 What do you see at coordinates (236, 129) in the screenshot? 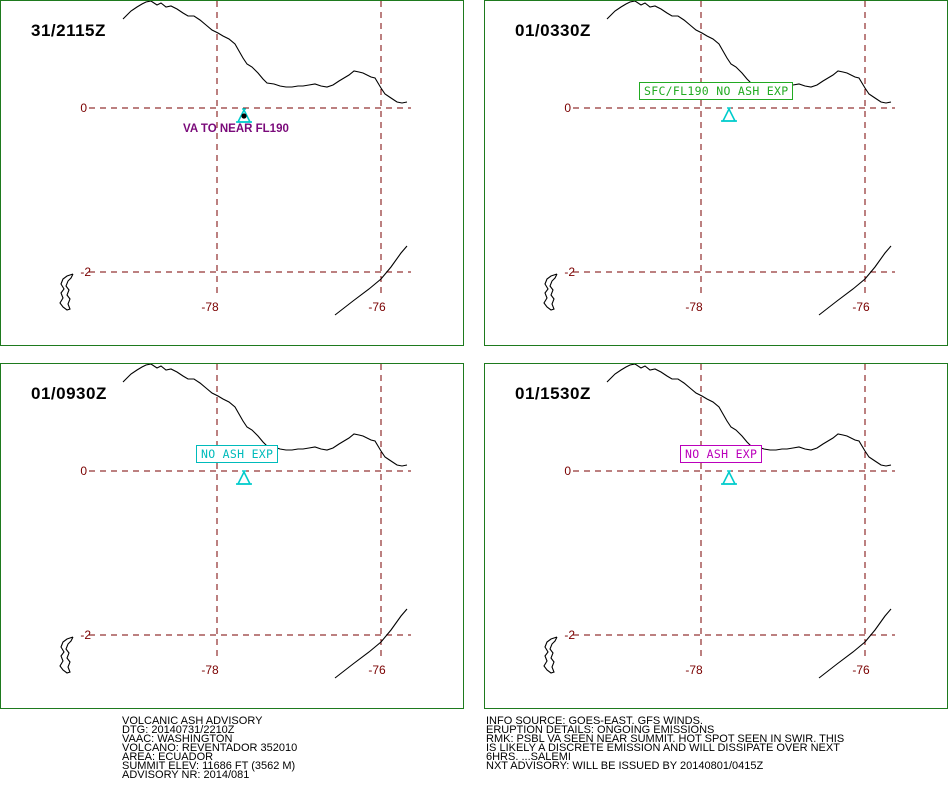
I see `ash-label: VA TO NEAR FL190` at bounding box center [236, 129].